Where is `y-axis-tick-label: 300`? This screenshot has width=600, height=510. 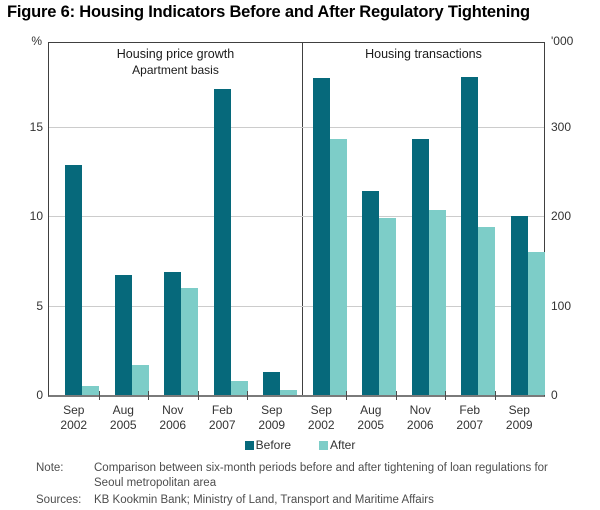 y-axis-tick-label: 300 is located at coordinates (561, 126).